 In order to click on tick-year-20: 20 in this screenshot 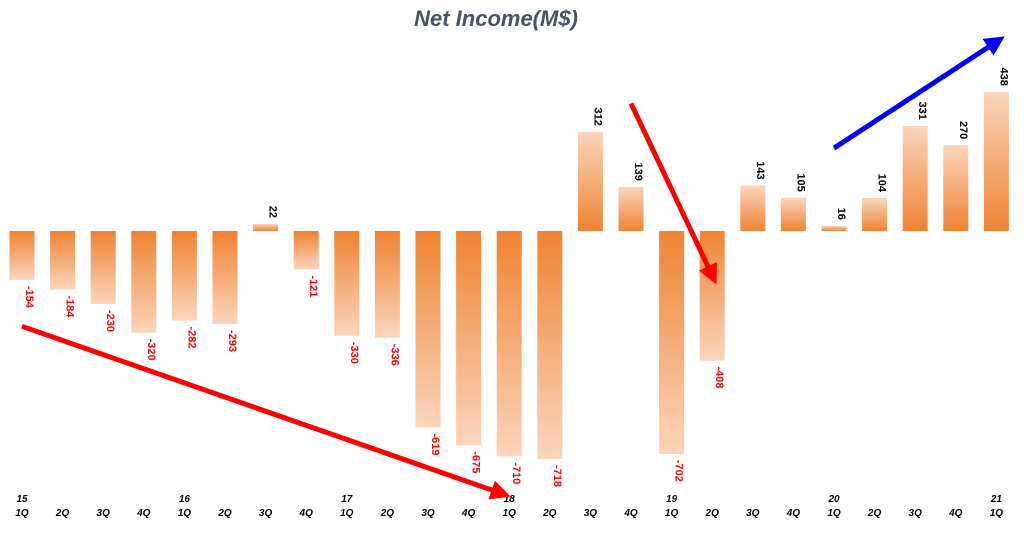, I will do `click(833, 499)`.